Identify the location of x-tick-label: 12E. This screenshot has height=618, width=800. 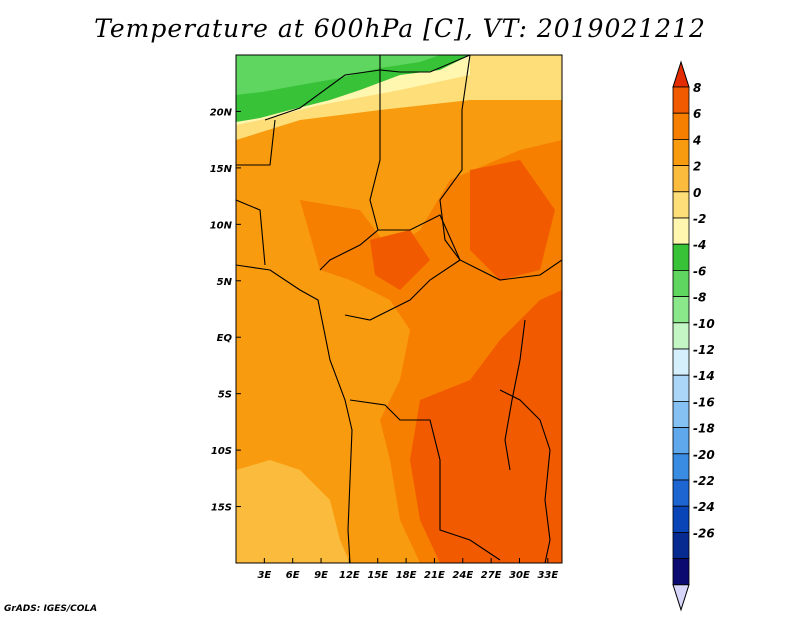
(349, 575).